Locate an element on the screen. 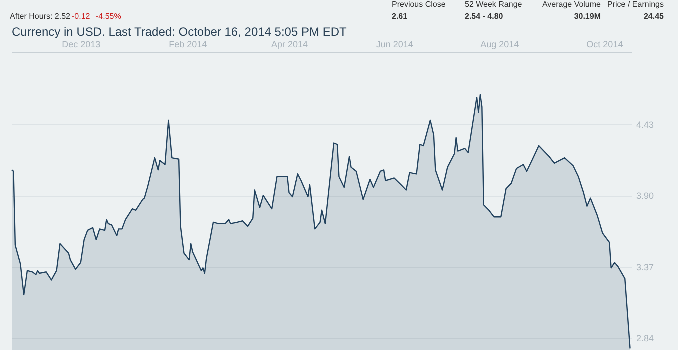  chart-title: Currency in USD. Last Traded: October 16, 2014 5:05 PM EDT is located at coordinates (180, 32).